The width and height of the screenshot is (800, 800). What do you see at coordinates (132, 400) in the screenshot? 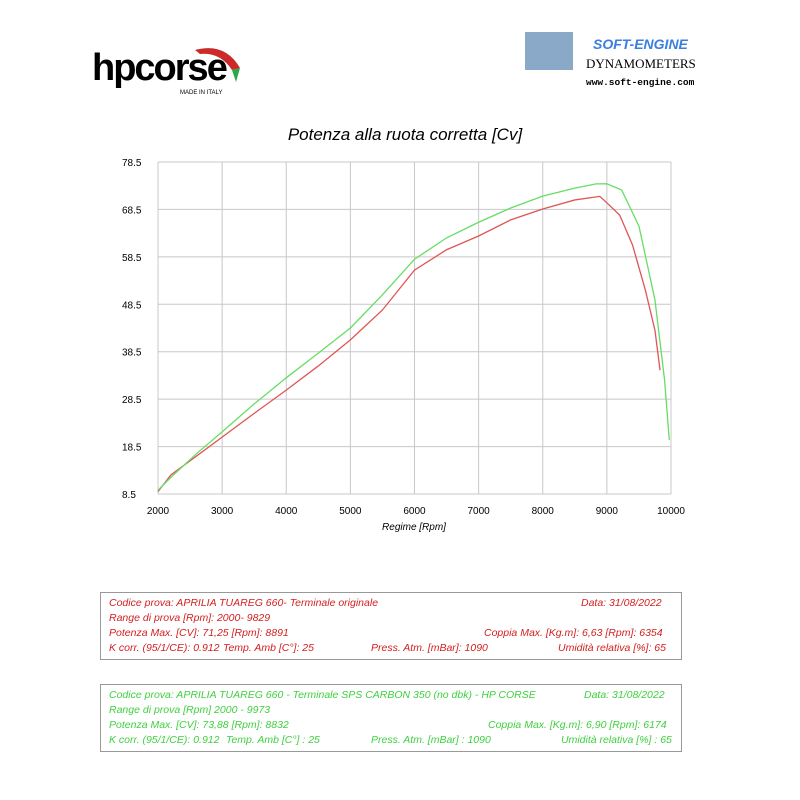
I see `y-tick-label: 28.5` at bounding box center [132, 400].